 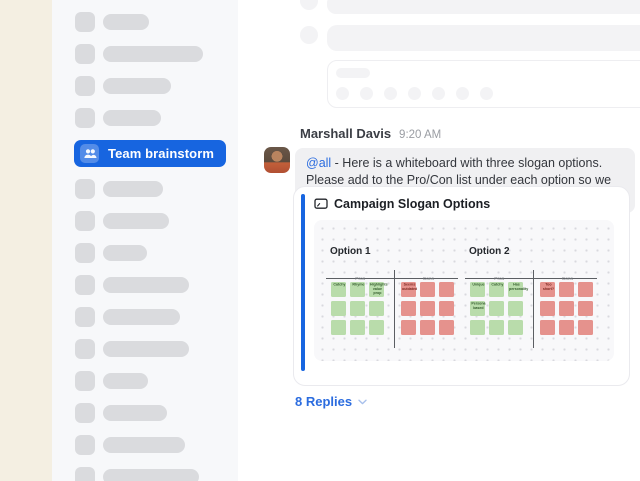 What do you see at coordinates (412, 204) in the screenshot?
I see `whiteboard-title: Campaign Slogan Options` at bounding box center [412, 204].